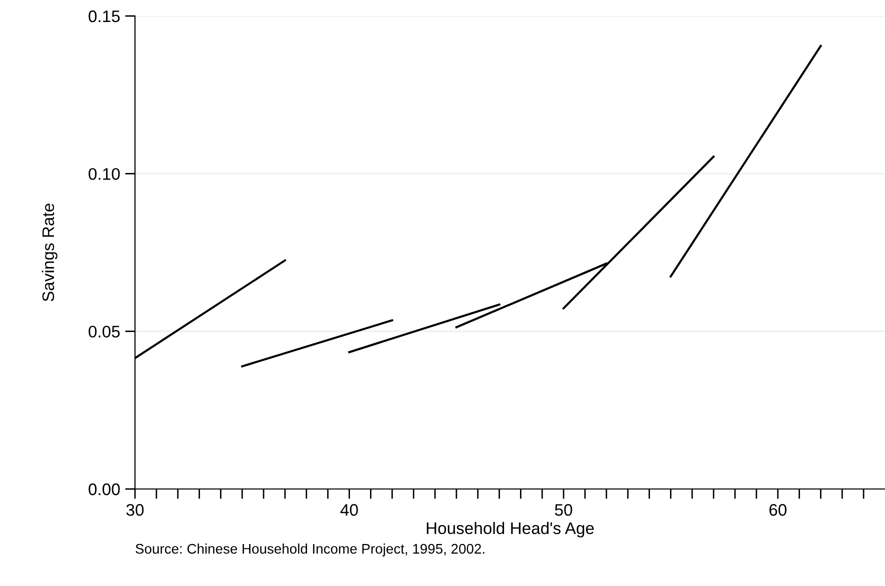 The height and width of the screenshot is (586, 885). What do you see at coordinates (510, 530) in the screenshot?
I see `x-axis-title: Household Head's Age` at bounding box center [510, 530].